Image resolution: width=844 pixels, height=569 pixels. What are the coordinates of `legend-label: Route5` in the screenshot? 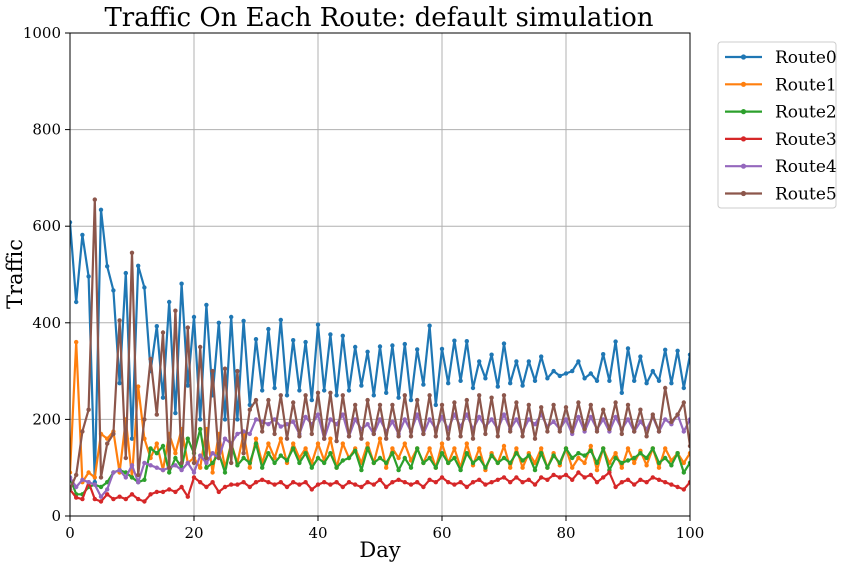 It's located at (806, 195).